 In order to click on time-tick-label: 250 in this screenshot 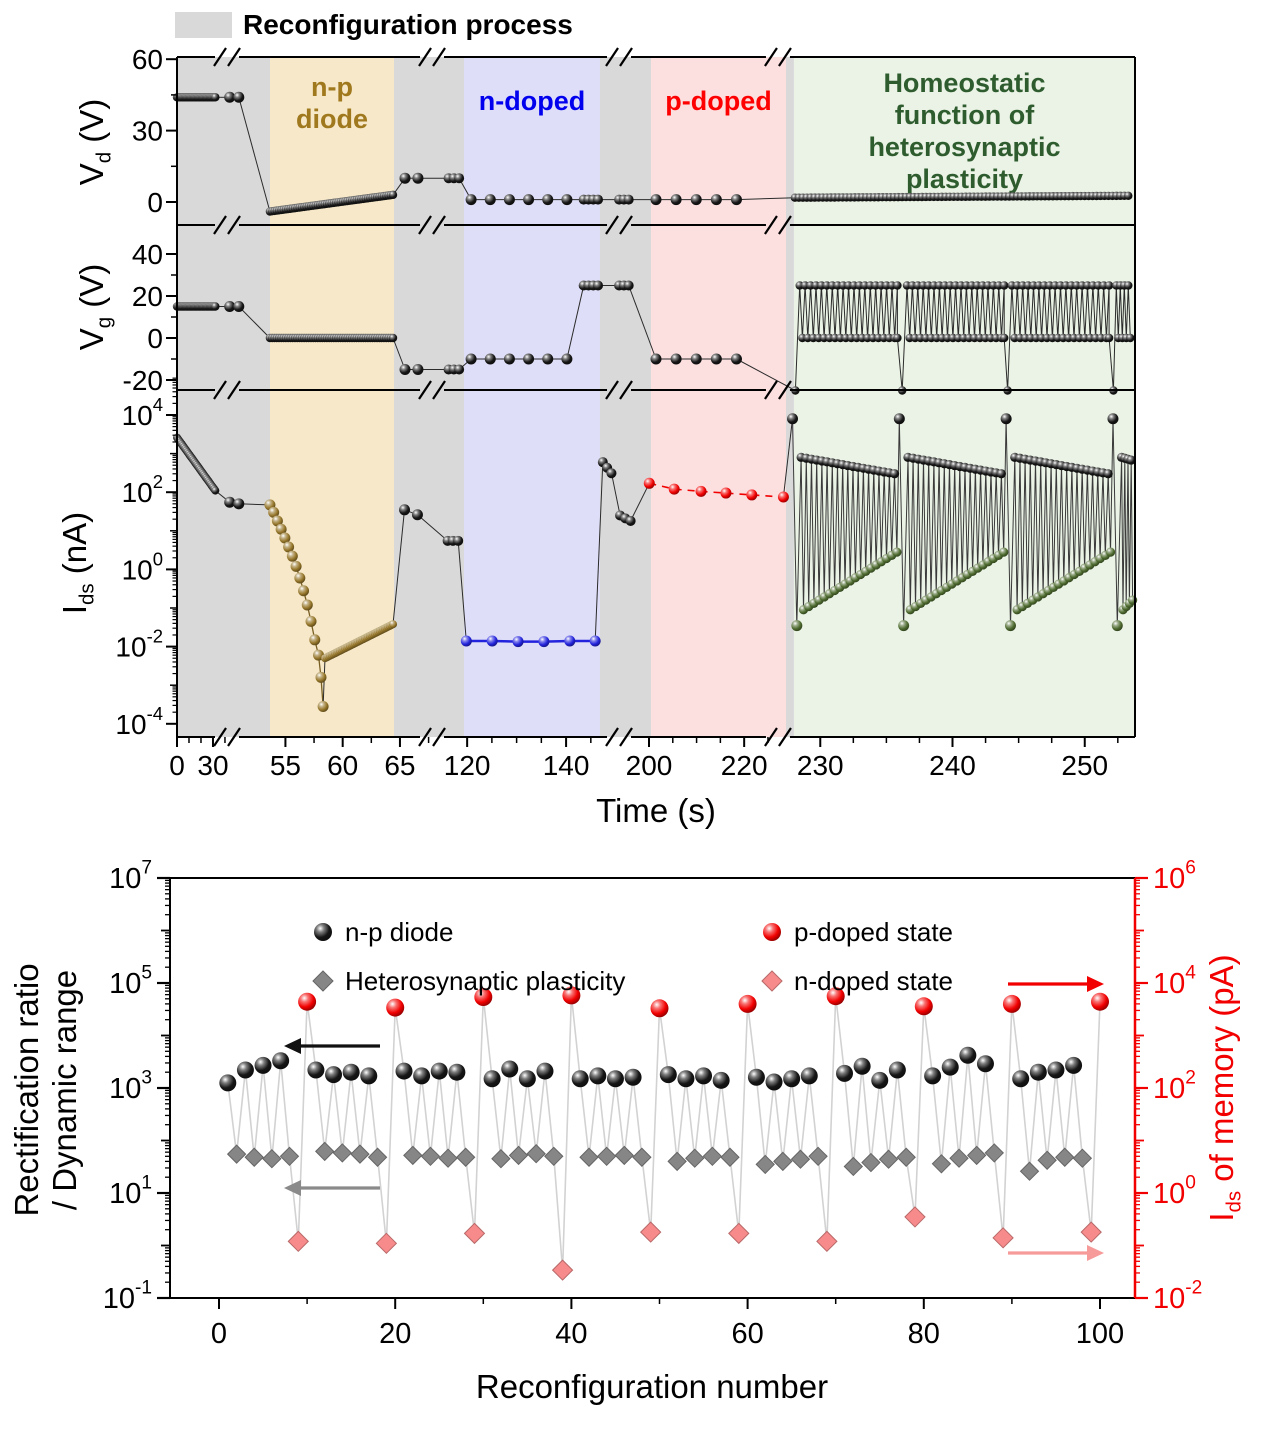, I will do `click(1084, 765)`.